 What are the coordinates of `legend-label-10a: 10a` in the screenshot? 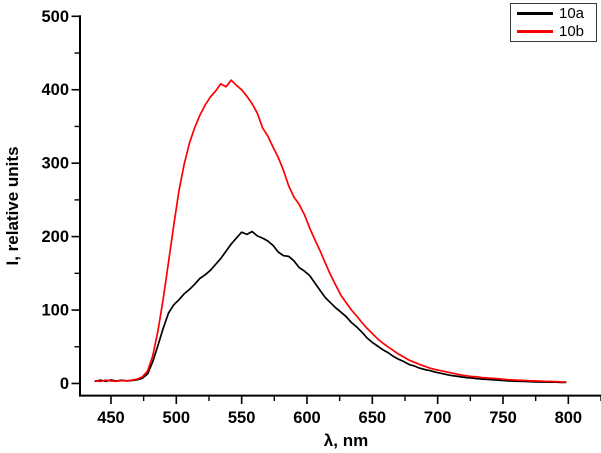 It's located at (572, 13).